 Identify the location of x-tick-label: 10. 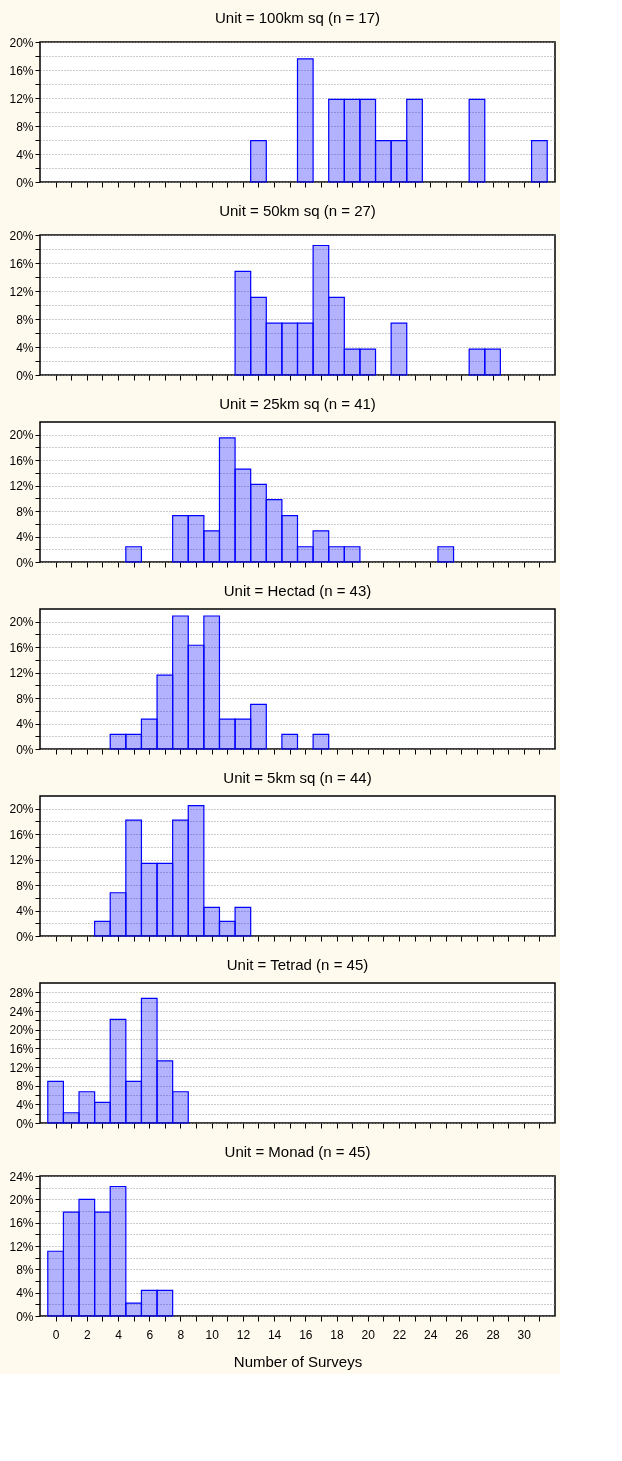
(212, 1334).